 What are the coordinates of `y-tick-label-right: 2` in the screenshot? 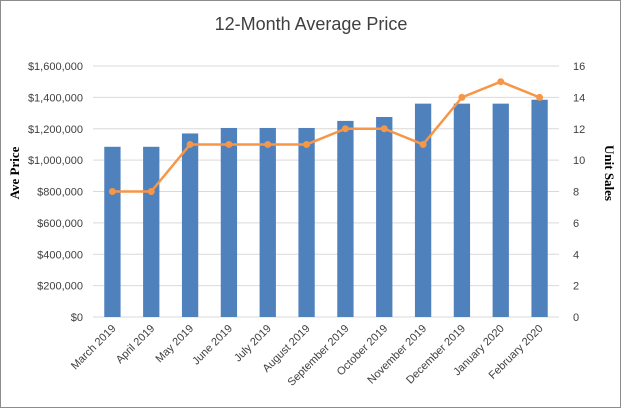 It's located at (576, 287).